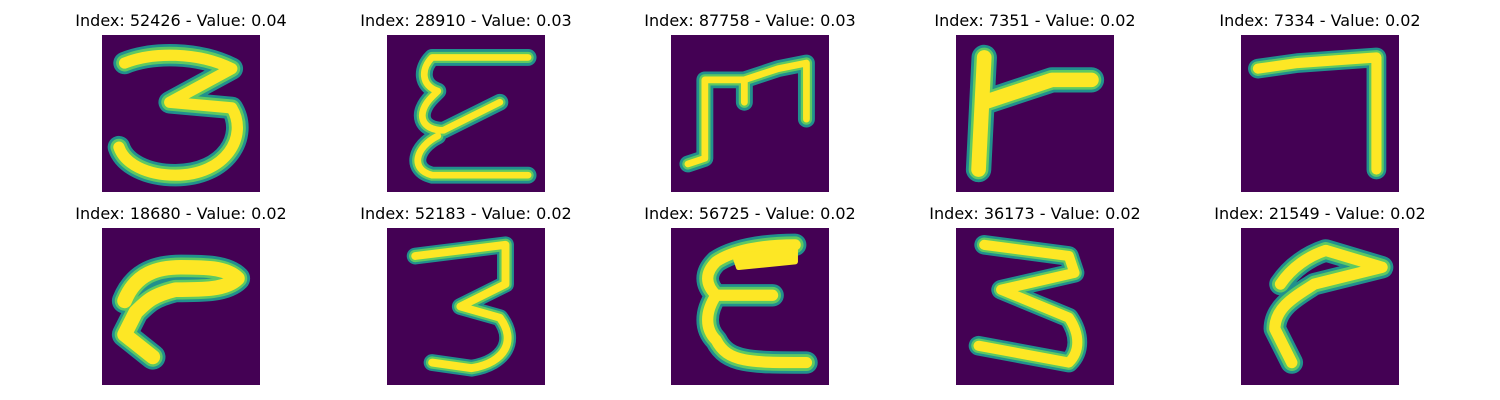 This screenshot has width=1500, height=400. Describe the element at coordinates (181, 20) in the screenshot. I see `panel-title: Index: 52426 - Value: 0.04` at that location.